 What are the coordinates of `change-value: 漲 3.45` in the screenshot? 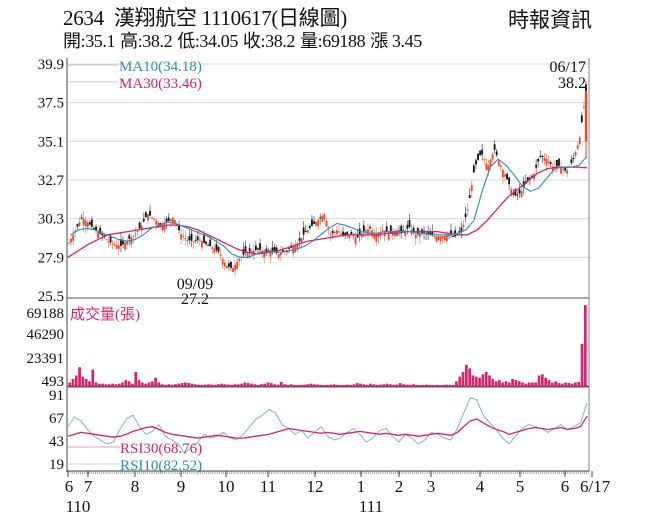 It's located at (396, 41).